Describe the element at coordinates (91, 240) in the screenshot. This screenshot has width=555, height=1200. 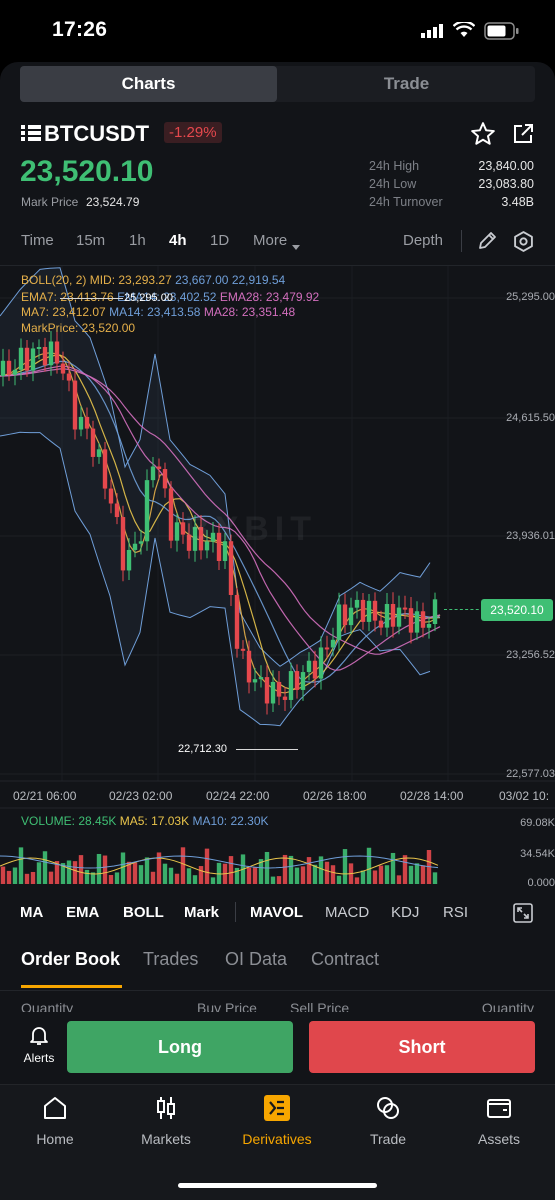
I see `timeframe-15m: 15m` at that location.